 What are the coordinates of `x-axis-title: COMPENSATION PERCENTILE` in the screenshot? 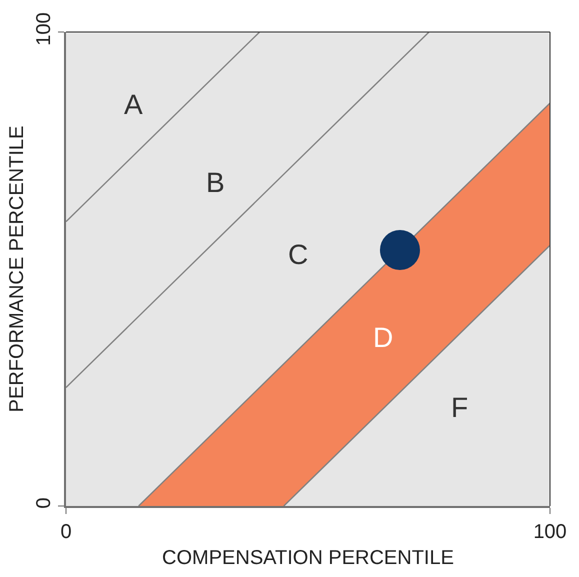 It's located at (308, 558).